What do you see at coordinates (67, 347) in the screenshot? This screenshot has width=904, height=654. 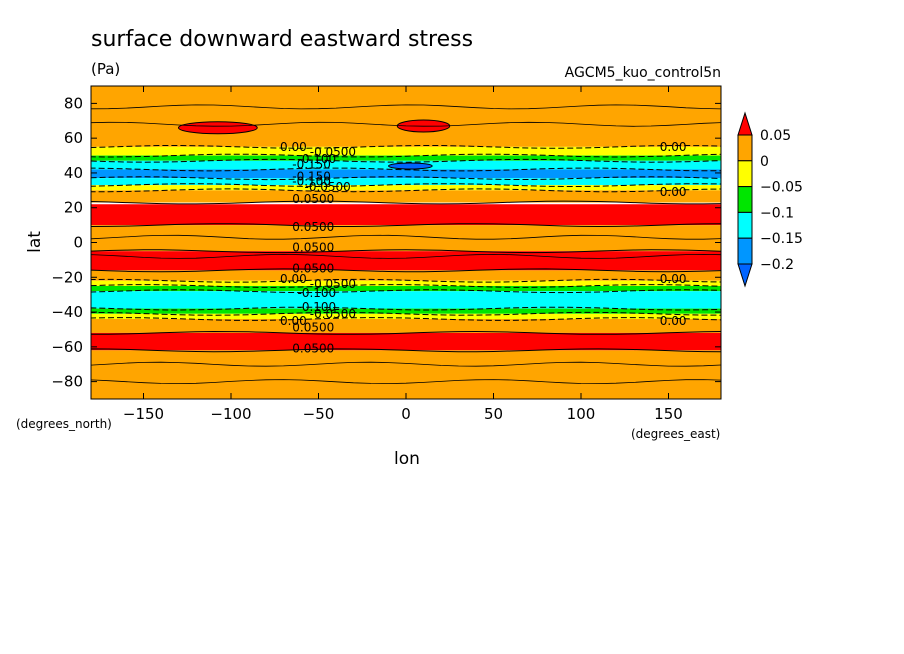 I see `y-tick-label-7: −60` at bounding box center [67, 347].